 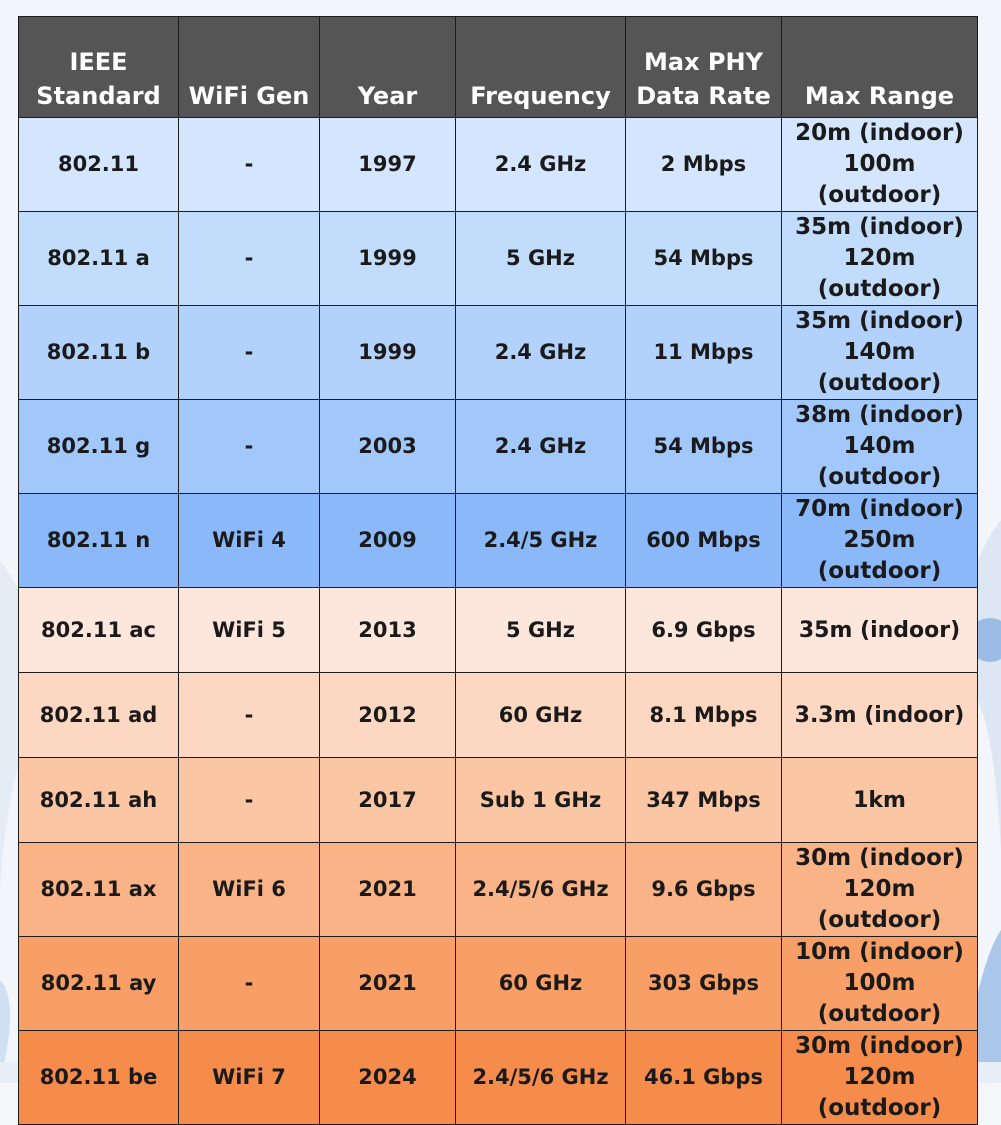 I want to click on cell-ieee-standard: 802.11 b, so click(x=98, y=352).